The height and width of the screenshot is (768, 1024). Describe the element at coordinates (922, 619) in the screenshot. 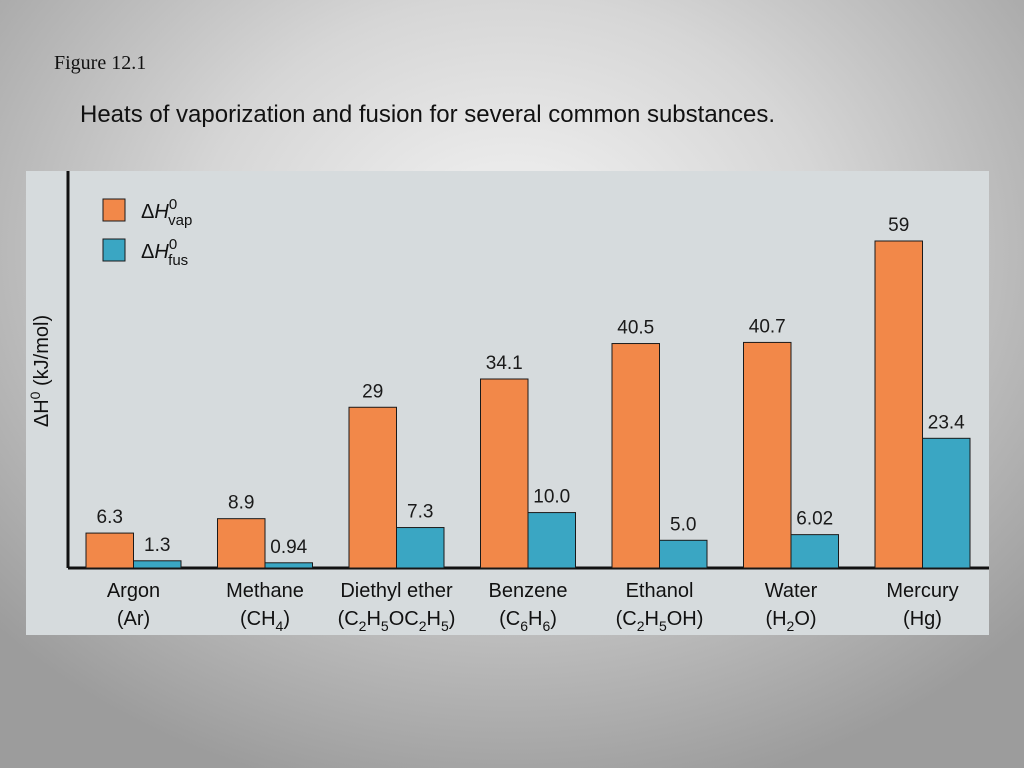

I see `category-formula-6: (Hg)` at that location.